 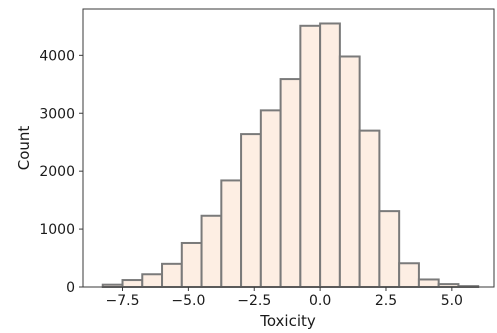 I want to click on x-tick-label: −7.5, so click(x=123, y=301).